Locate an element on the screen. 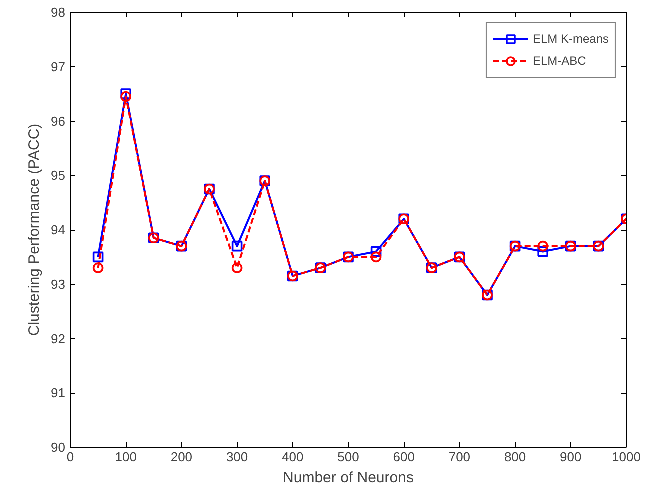 The image size is (651, 502). x-tick-label: 0 is located at coordinates (70, 457).